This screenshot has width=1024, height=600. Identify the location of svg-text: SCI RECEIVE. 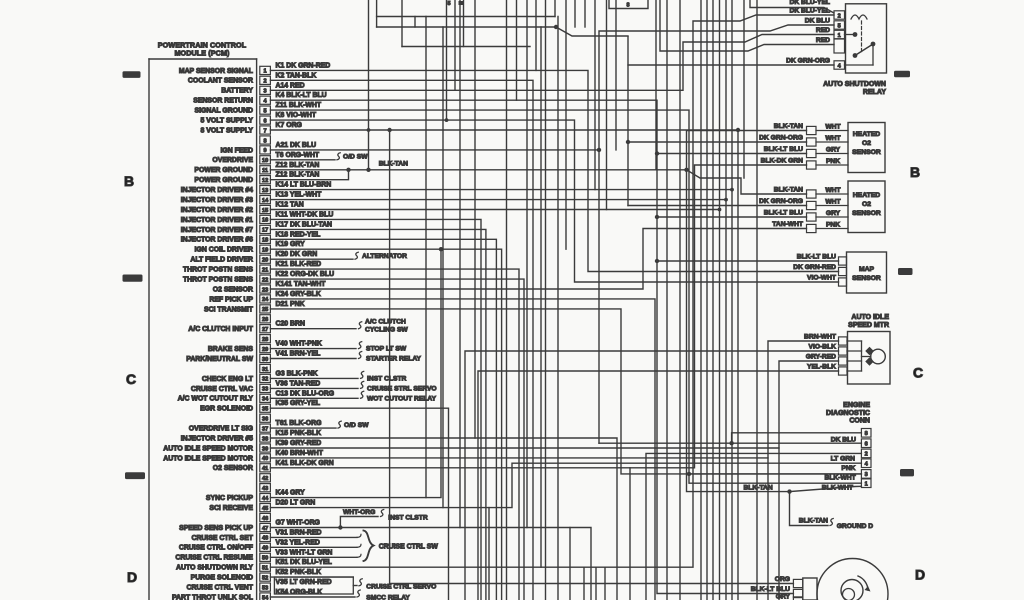
(231, 508).